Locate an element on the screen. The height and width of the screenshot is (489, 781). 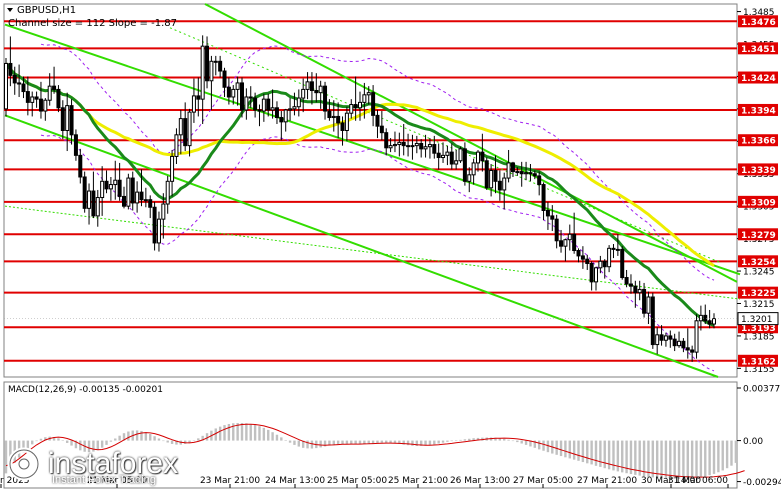
level-label: 1.3451 is located at coordinates (758, 50).